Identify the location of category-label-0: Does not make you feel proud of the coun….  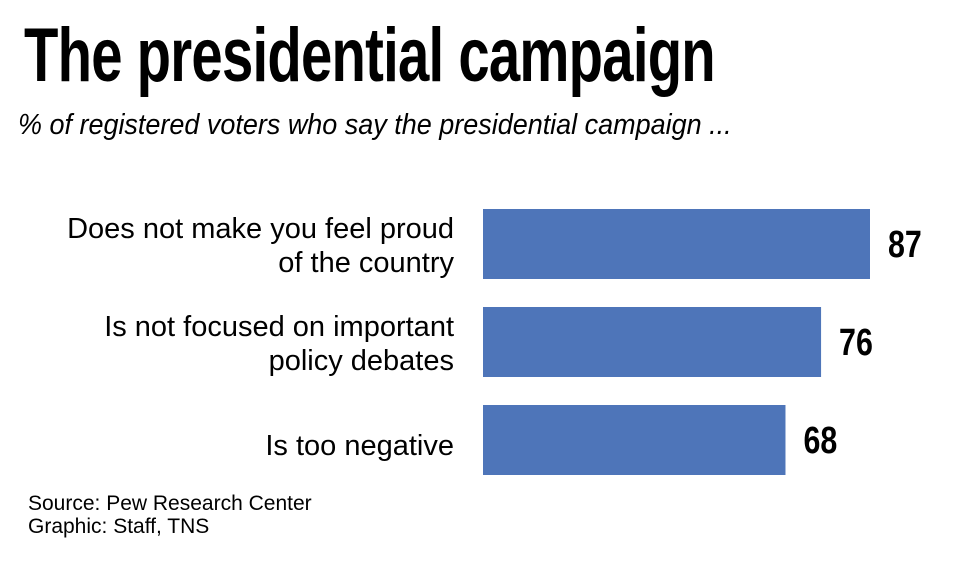
(260, 246).